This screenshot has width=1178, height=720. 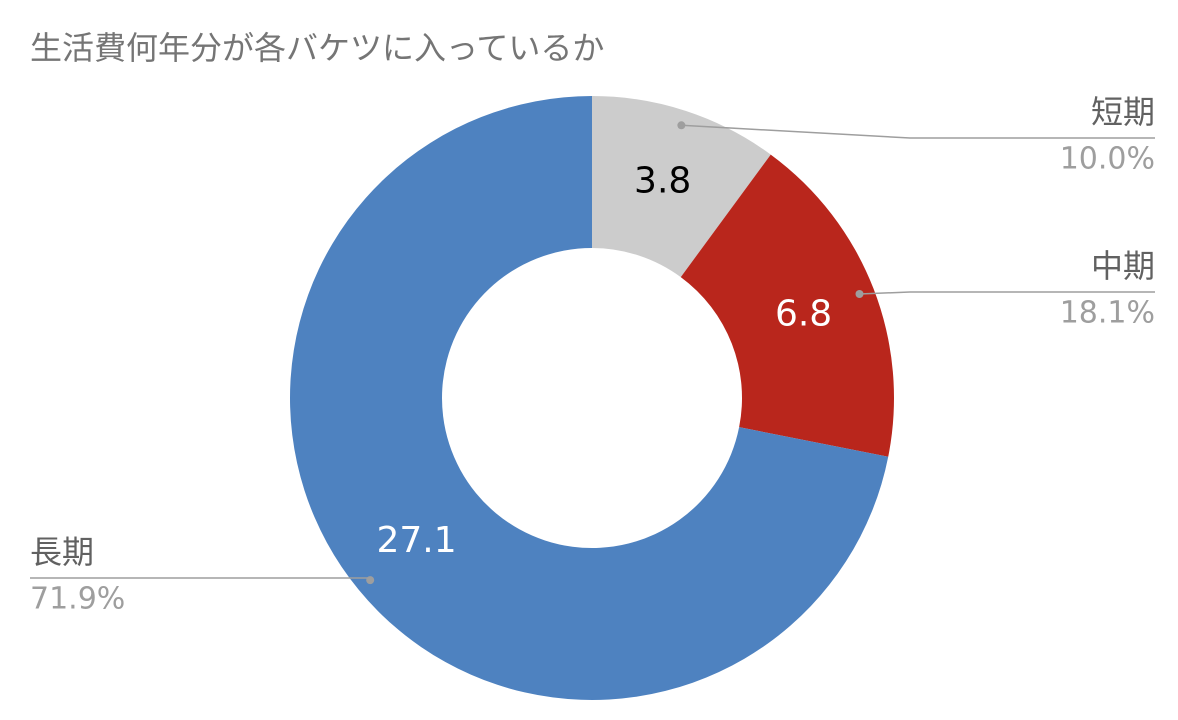 I want to click on value-label: 27.1, so click(x=416, y=540).